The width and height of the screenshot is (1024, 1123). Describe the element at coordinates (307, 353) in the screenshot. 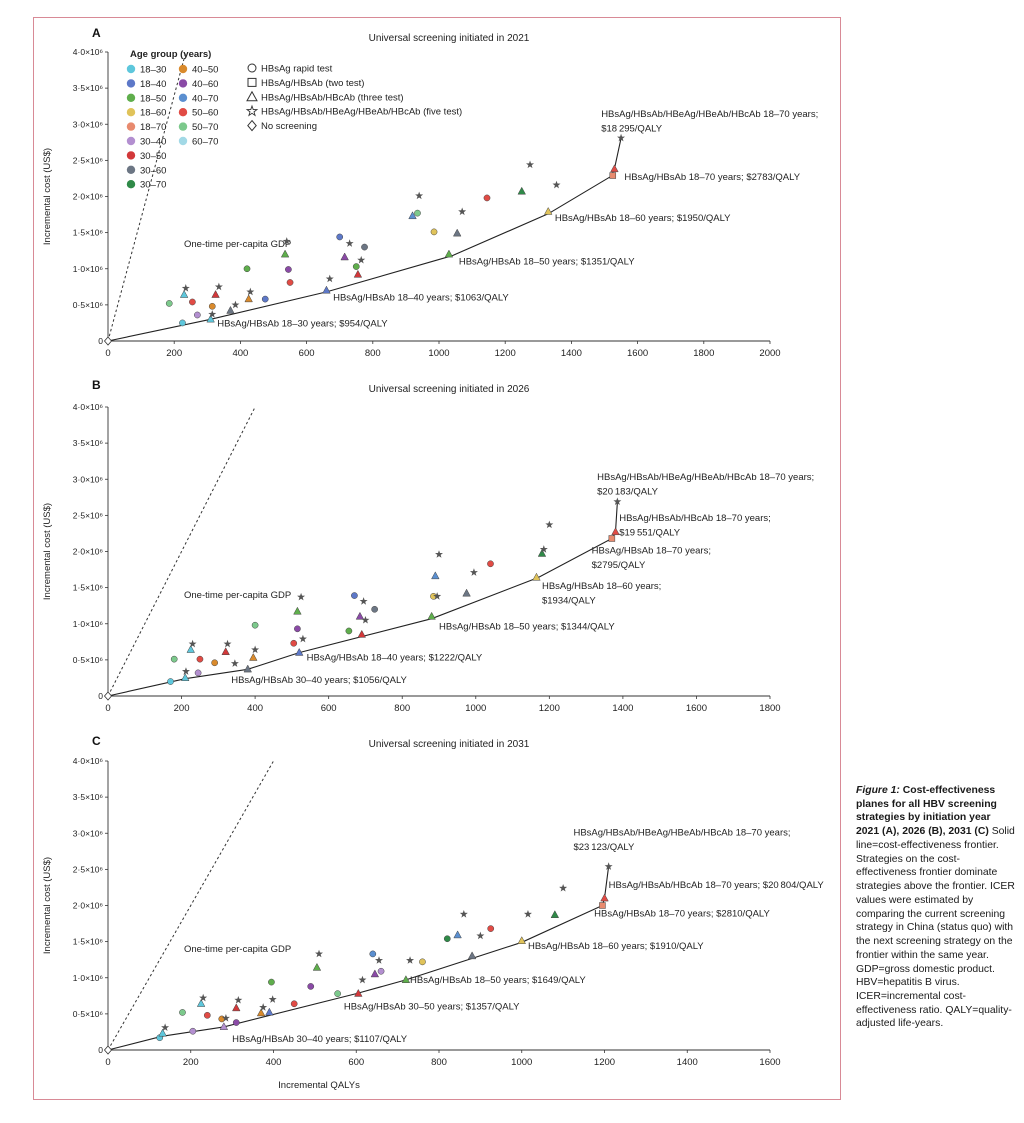

I see `x-tick-label: 600` at that location.